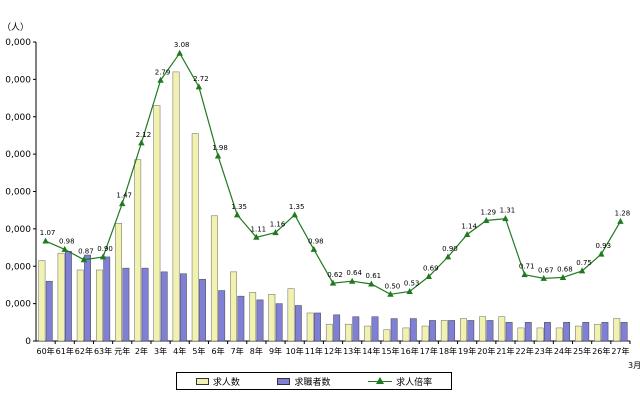  I want to click on x-tick-label: 21年, so click(505, 351).